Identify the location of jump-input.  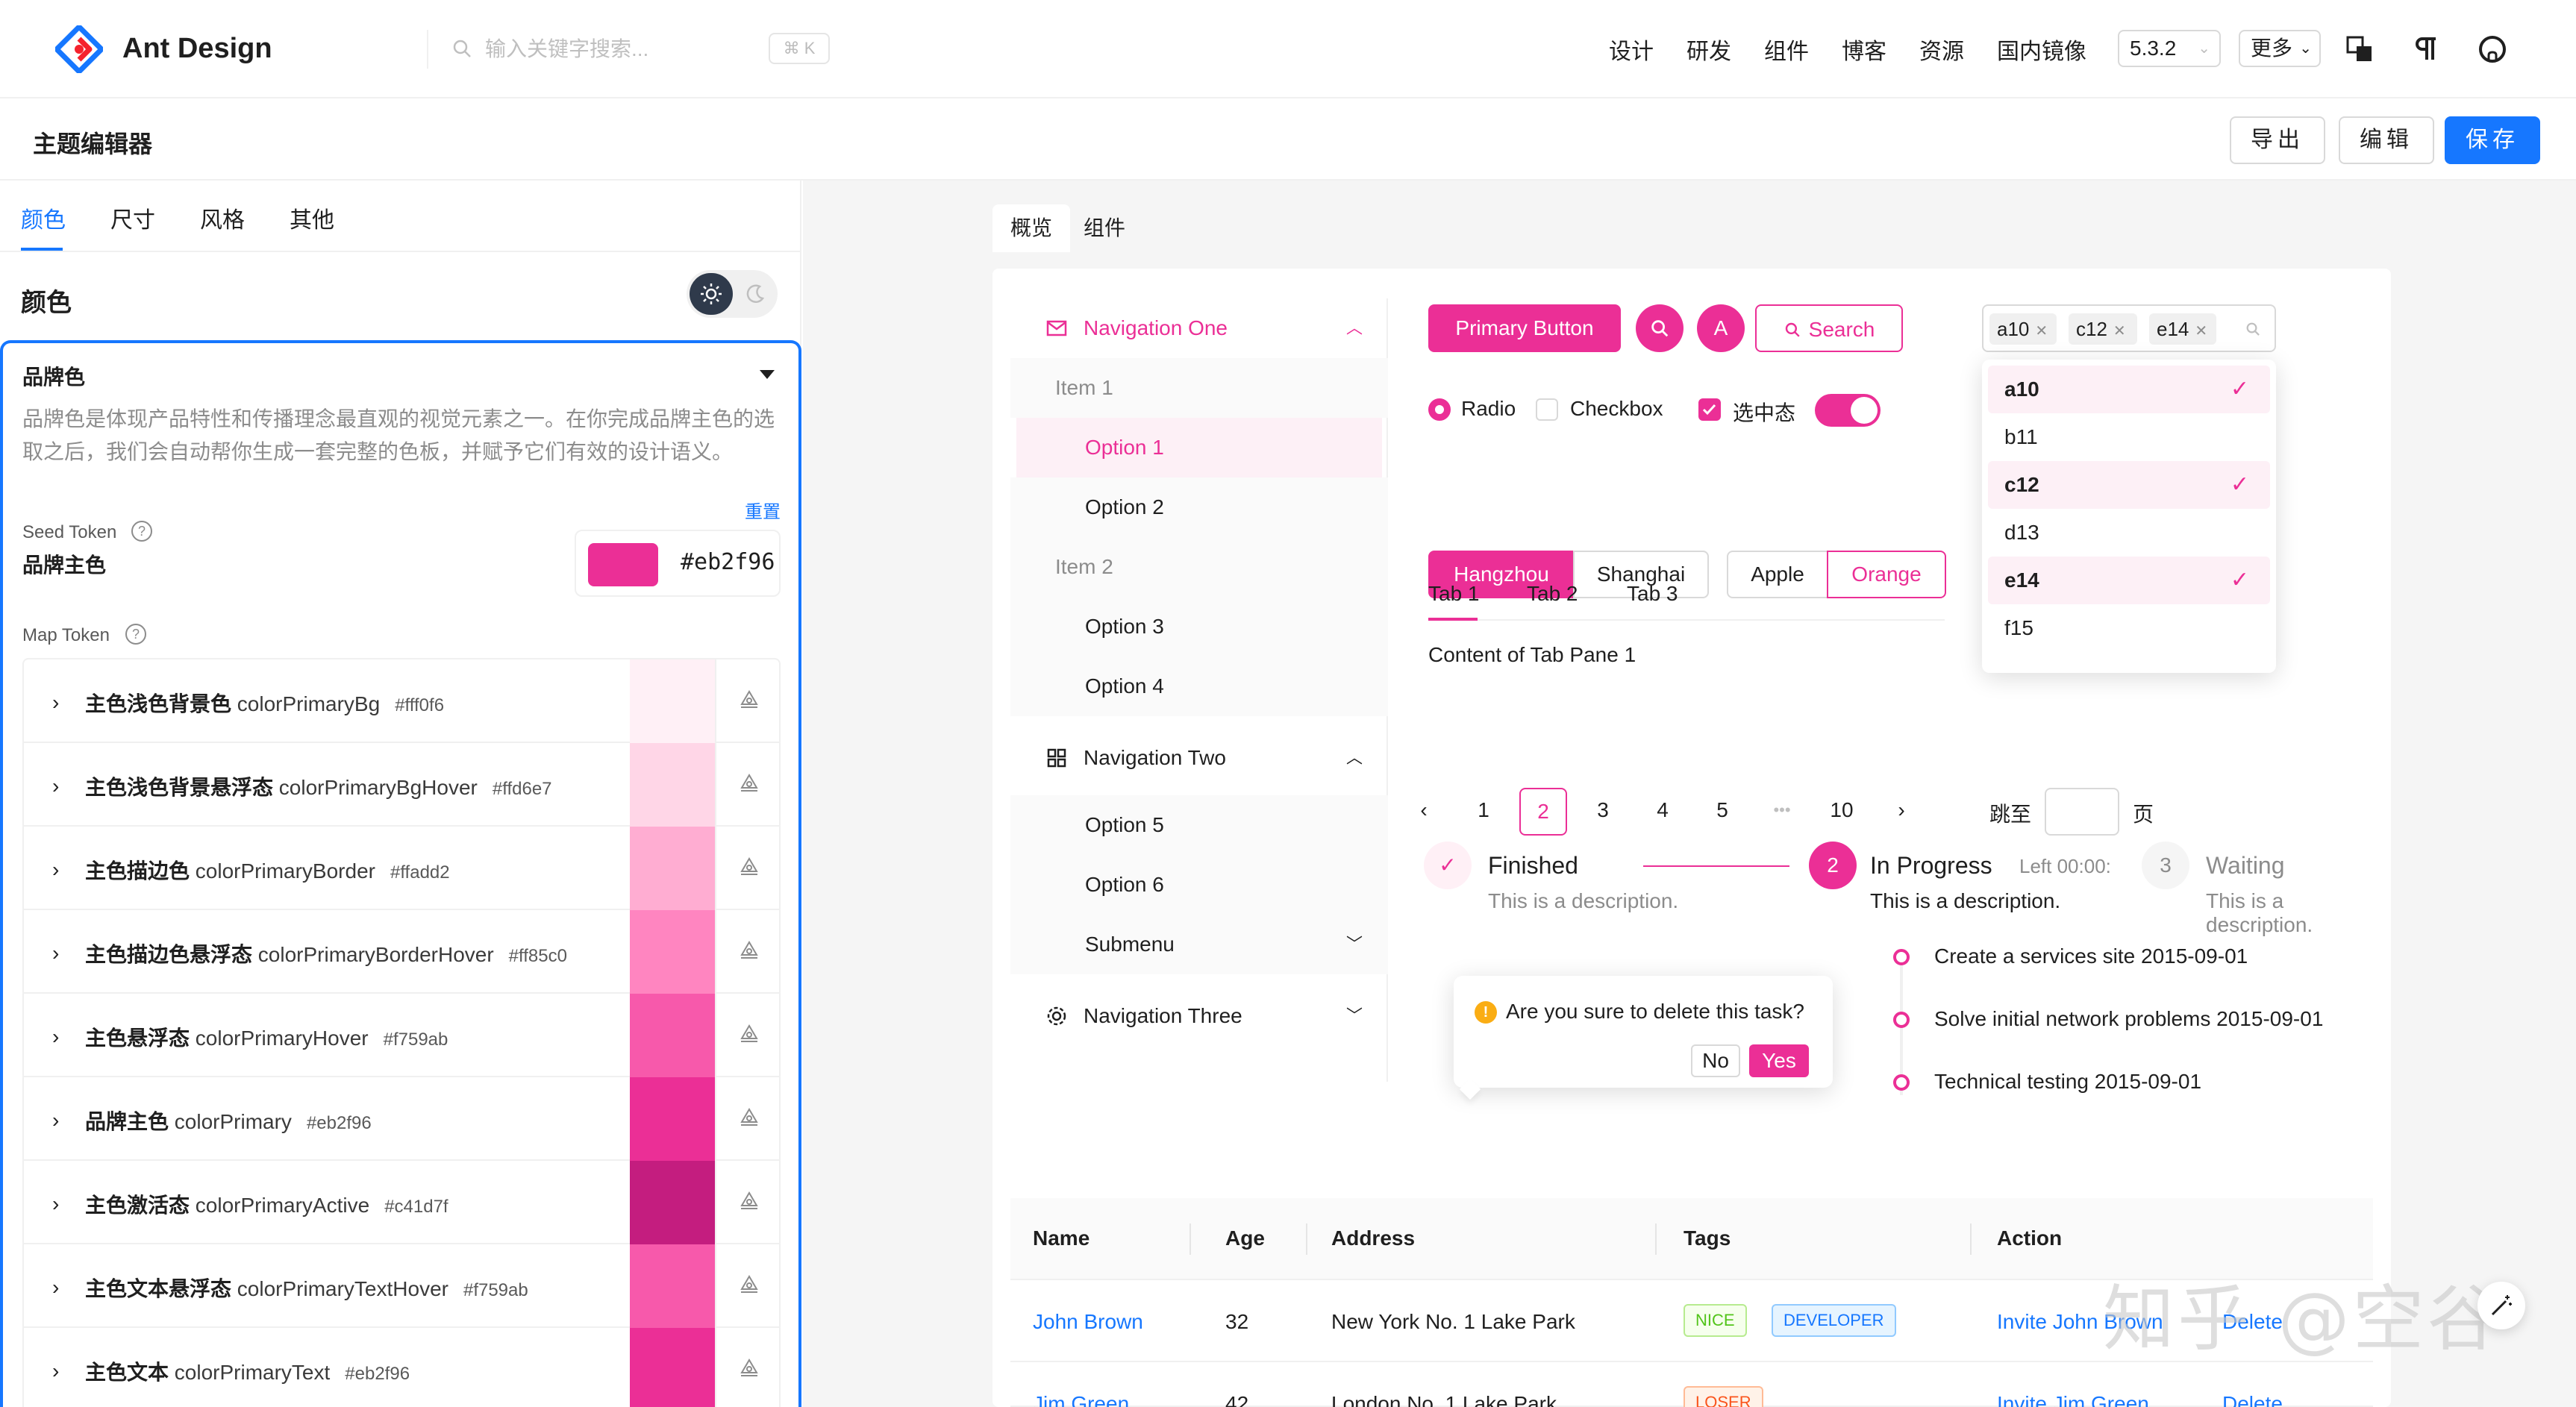
(2082, 812).